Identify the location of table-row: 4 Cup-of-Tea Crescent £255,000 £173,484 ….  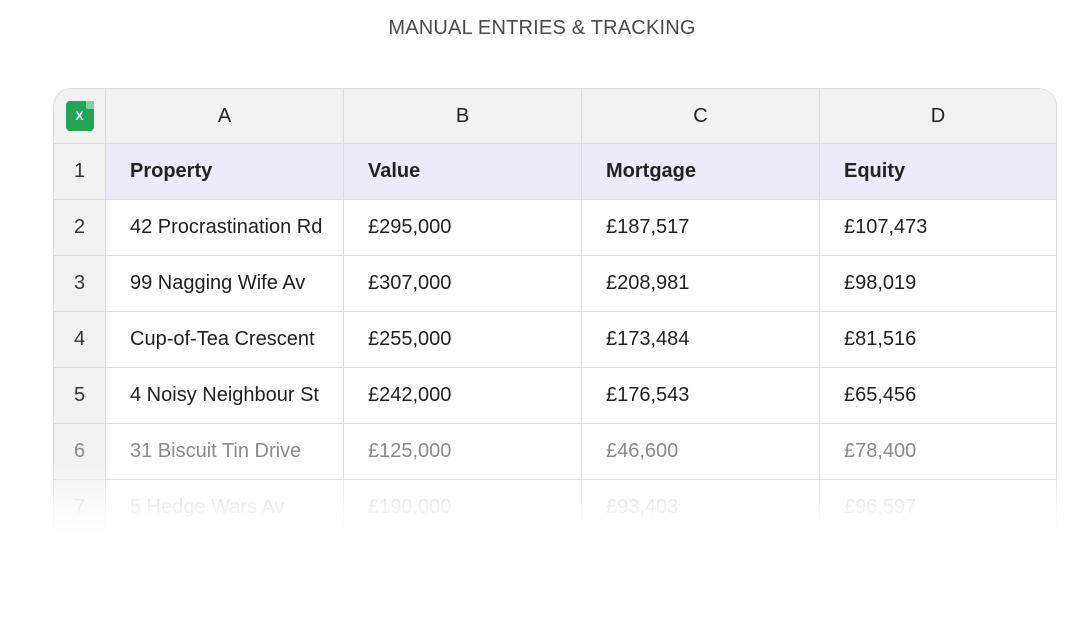
(555, 340).